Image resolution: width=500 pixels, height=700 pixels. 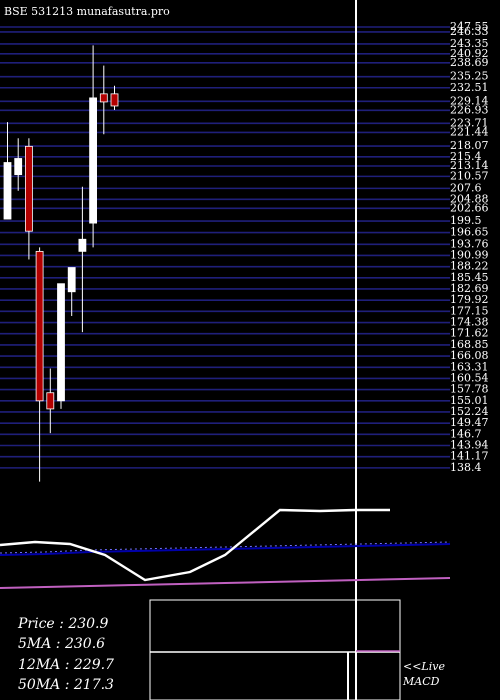 What do you see at coordinates (469, 366) in the screenshot?
I see `price-tick-label: 163.31` at bounding box center [469, 366].